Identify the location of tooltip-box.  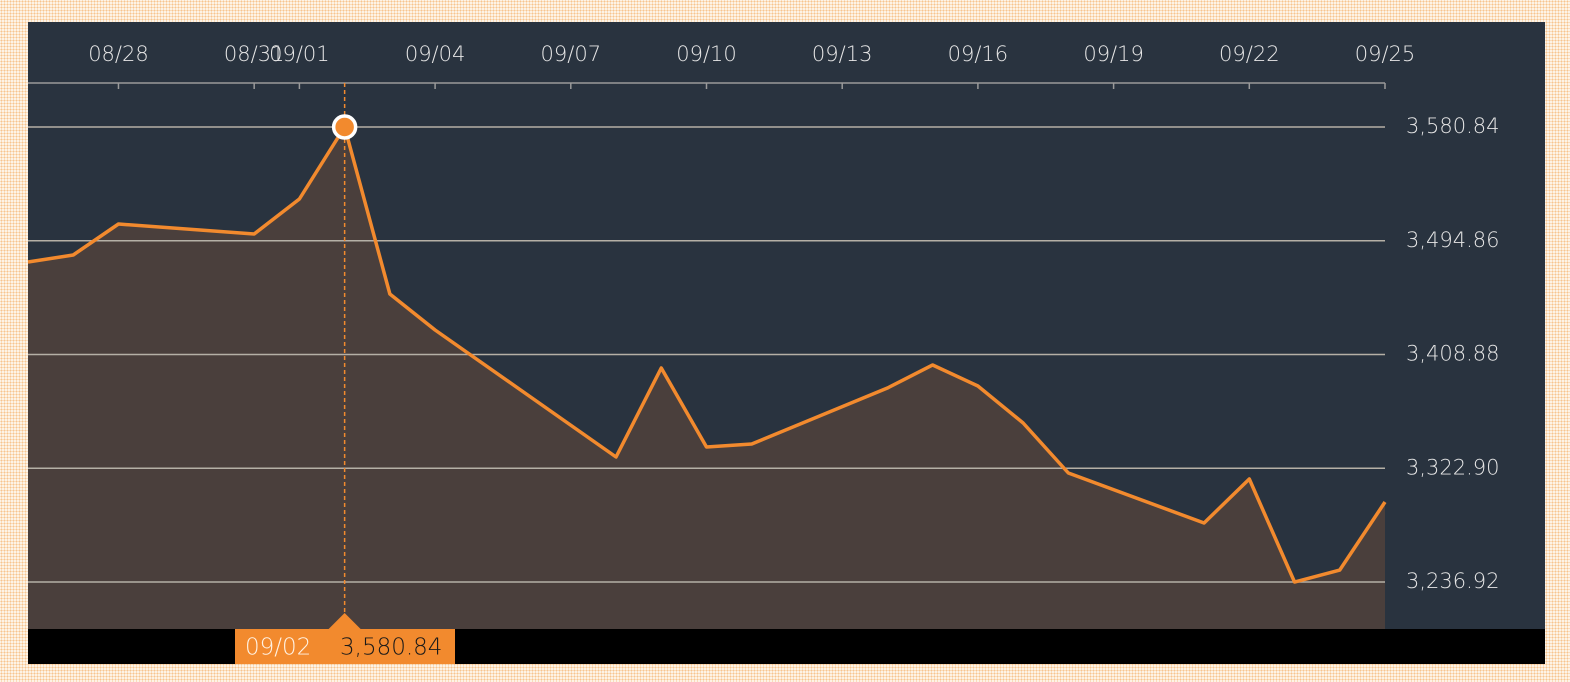
(345, 646).